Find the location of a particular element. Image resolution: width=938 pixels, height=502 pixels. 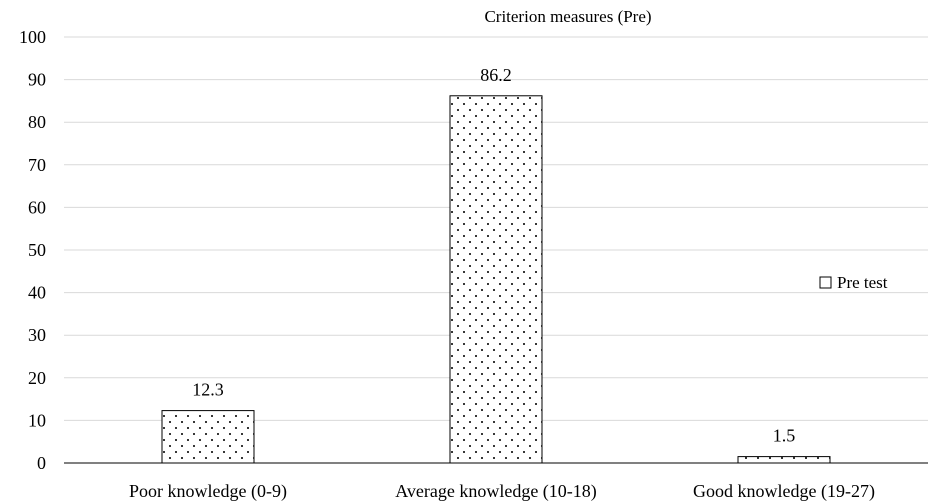

y-tick-label: 50 is located at coordinates (37, 250).